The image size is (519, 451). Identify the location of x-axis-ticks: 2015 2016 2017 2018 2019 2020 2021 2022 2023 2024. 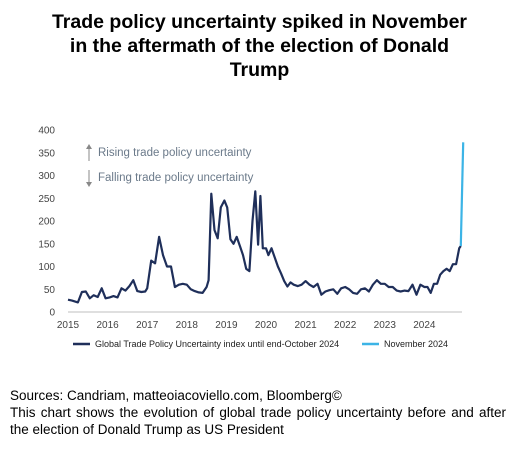
(246, 325).